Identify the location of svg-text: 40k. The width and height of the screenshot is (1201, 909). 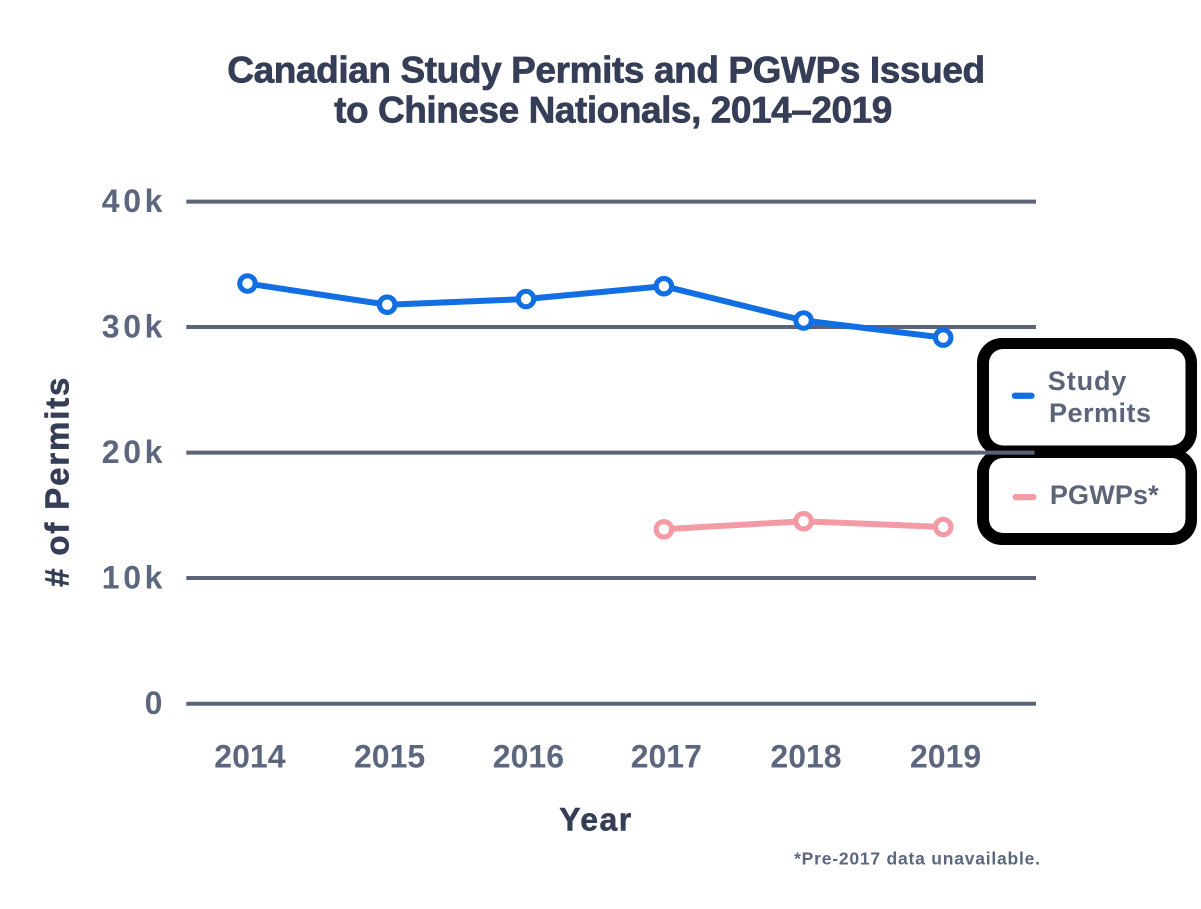
(134, 201).